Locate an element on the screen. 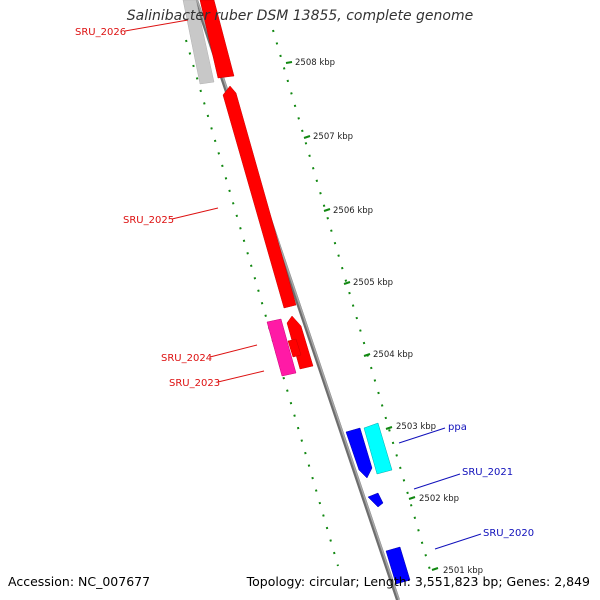 The image size is (600, 600). gene-feature-grey is located at coordinates (198, 42).